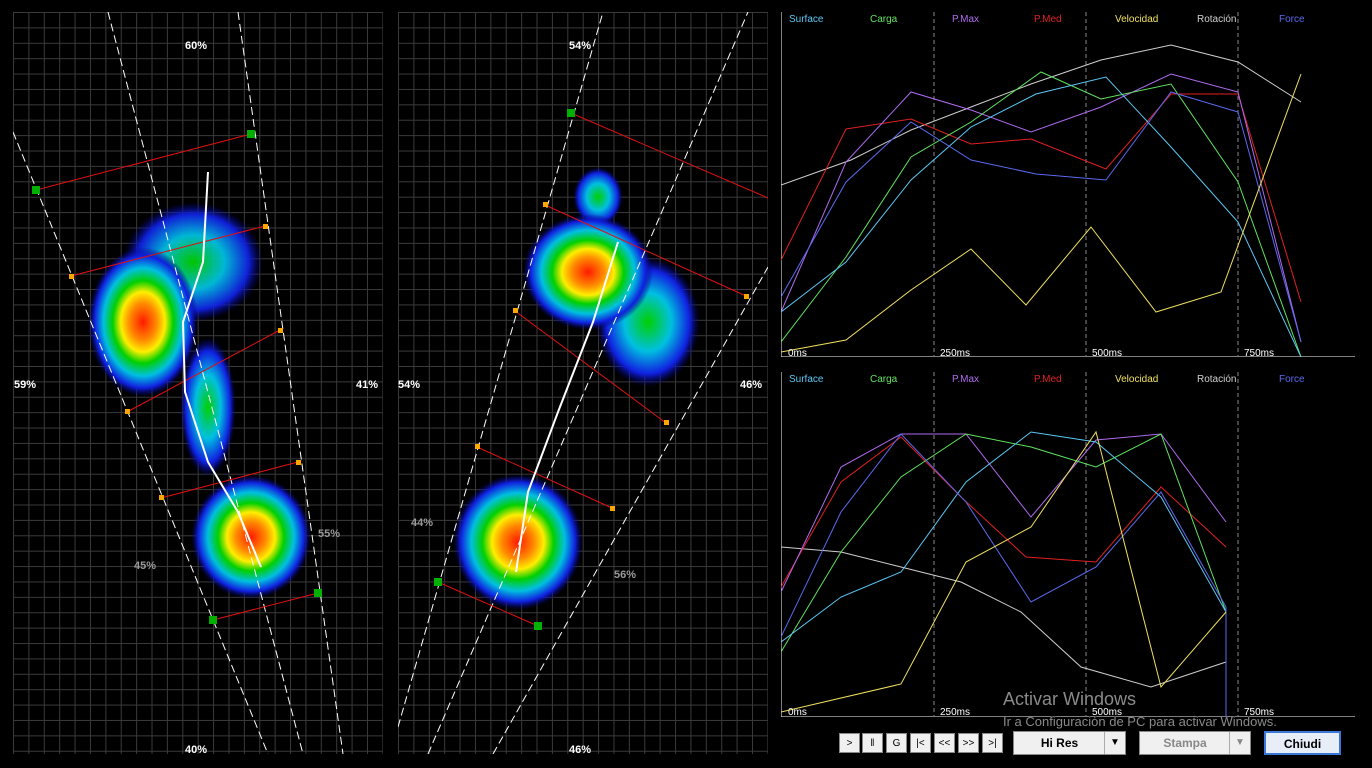  Describe the element at coordinates (797, 712) in the screenshot. I see `bottom-chart-tick-0: 0ms` at that location.